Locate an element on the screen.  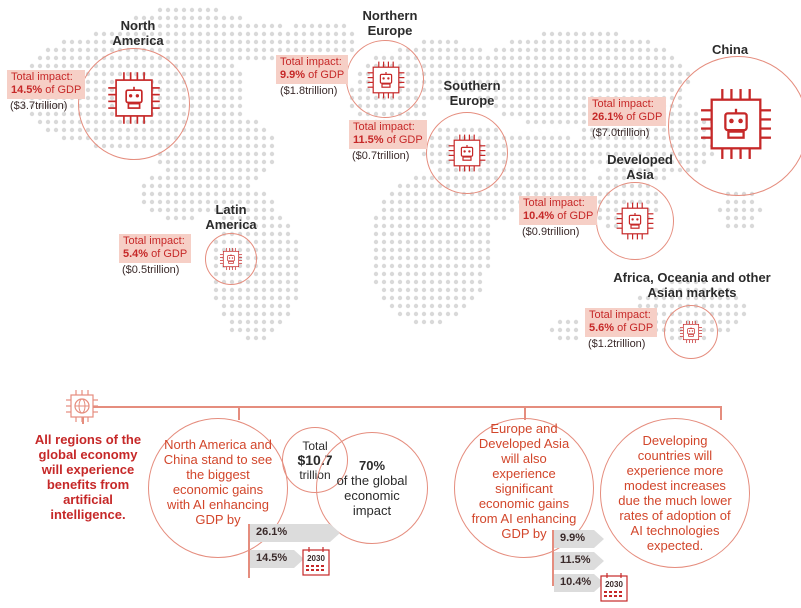
africa-oceania-outer-circle is located at coordinates (691, 332).